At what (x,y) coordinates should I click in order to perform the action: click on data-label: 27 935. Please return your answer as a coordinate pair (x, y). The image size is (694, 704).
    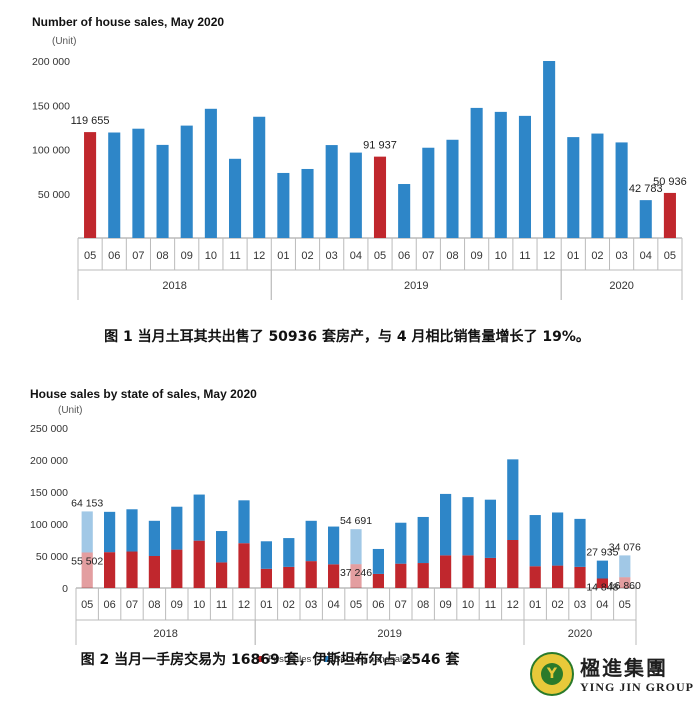
    Looking at the image, I should click on (602, 553).